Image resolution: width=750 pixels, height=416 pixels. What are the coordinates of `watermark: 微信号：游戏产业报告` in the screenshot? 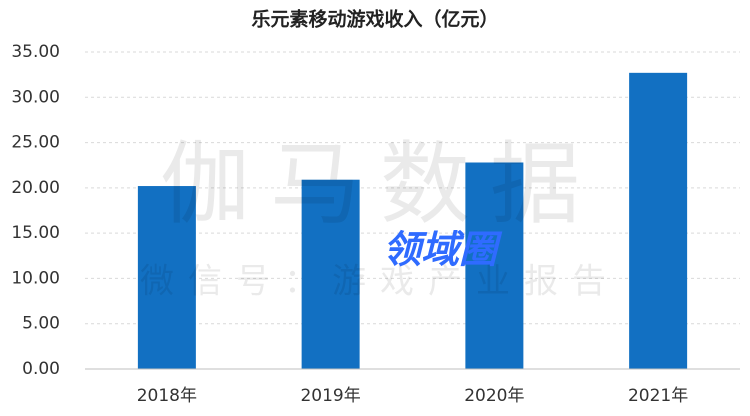 It's located at (380, 282).